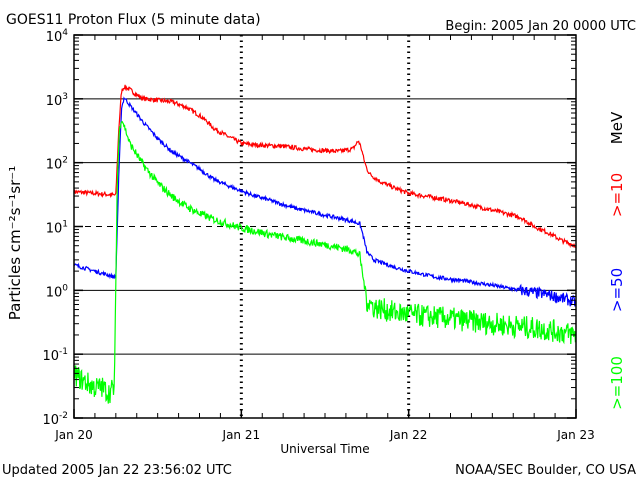 This screenshot has height=480, width=640. I want to click on legend: >=10 >=50 >=100, so click(617, 291).